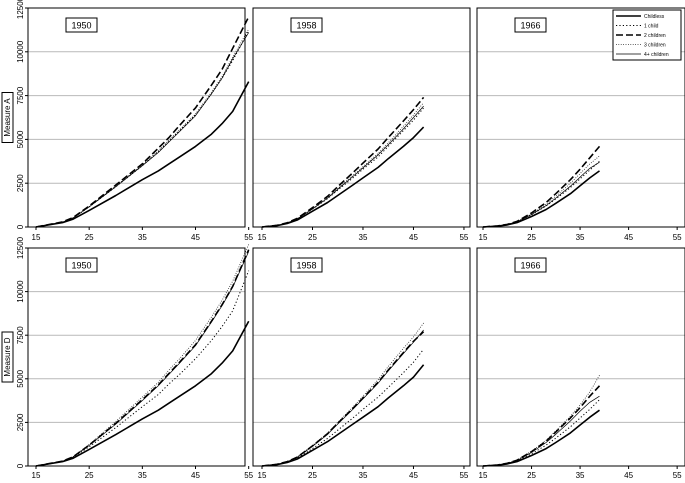 Image resolution: width=685 pixels, height=483 pixels. What do you see at coordinates (656, 55) in the screenshot?
I see `legend-label-4plus-children: 4+ children` at bounding box center [656, 55].